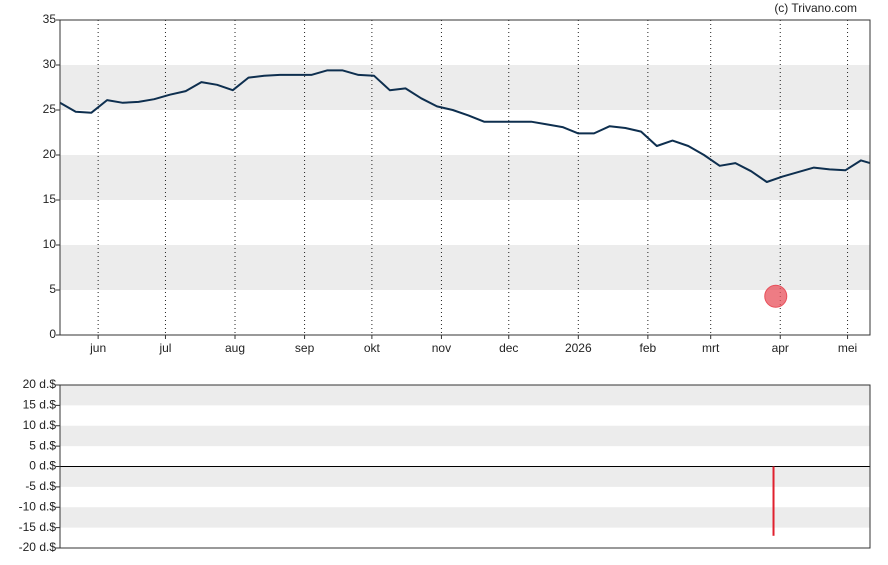 The width and height of the screenshot is (888, 565). Describe the element at coordinates (164, 348) in the screenshot. I see `x-tick-label: jul` at that location.